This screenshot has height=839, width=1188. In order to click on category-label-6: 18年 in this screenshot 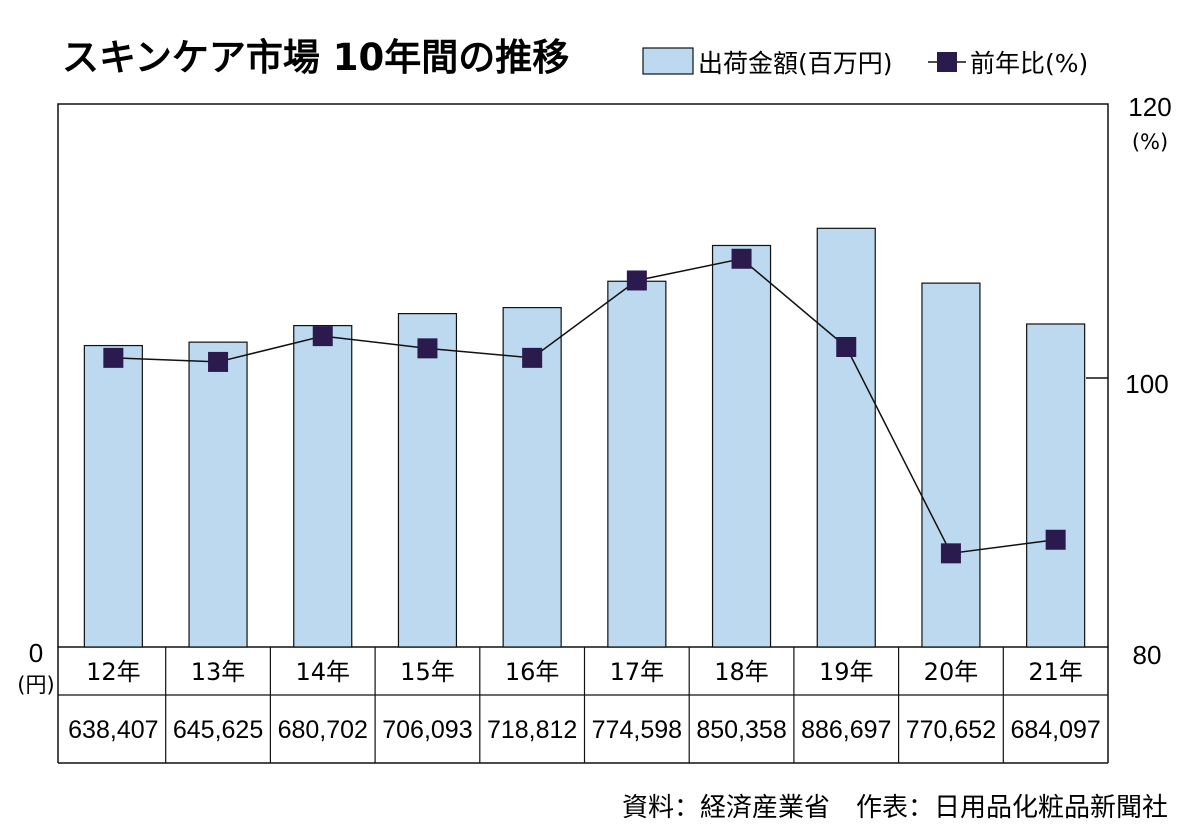, I will do `click(741, 672)`.